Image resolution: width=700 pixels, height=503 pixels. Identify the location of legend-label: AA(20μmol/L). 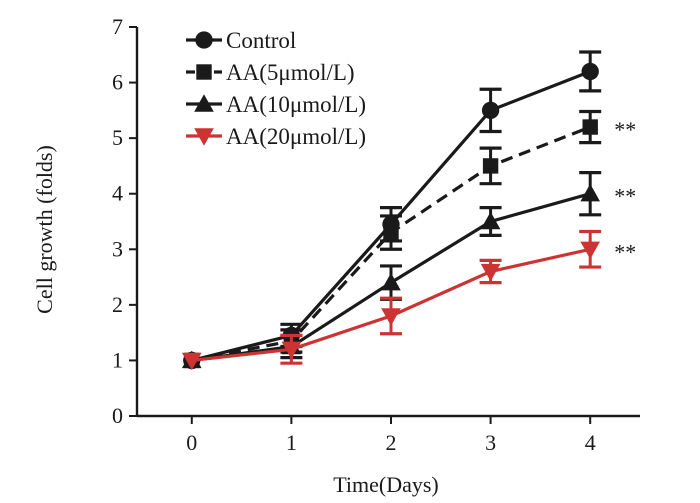
(296, 136).